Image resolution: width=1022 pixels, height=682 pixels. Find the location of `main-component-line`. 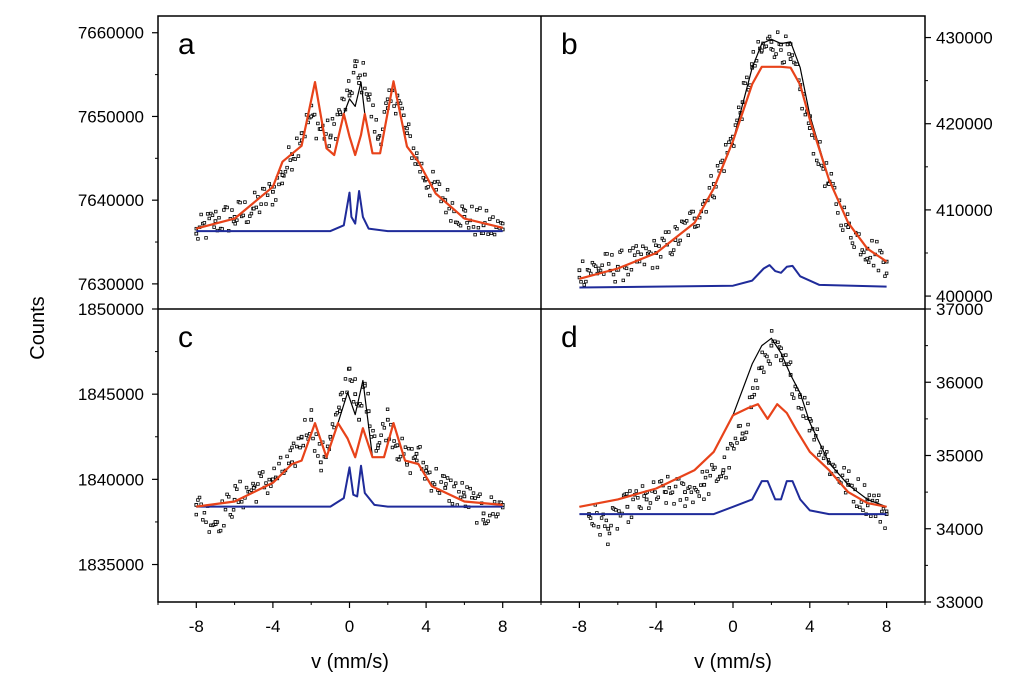

main-component-line is located at coordinates (349, 155).